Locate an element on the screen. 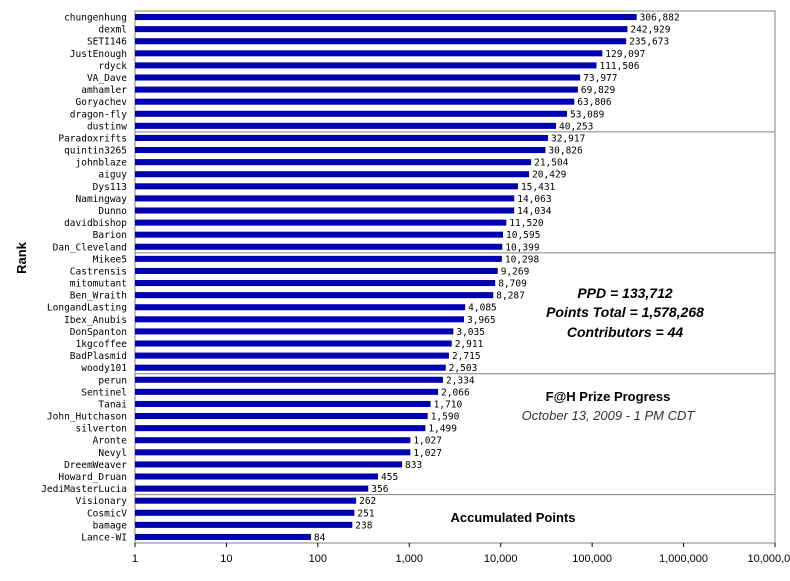 This screenshot has width=790, height=581. category-label: amhamler is located at coordinates (104, 90).